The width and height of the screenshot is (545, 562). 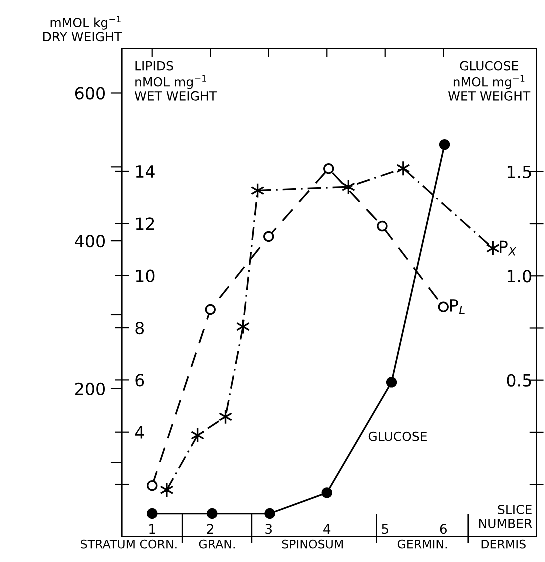 I want to click on x-axis-title: SLICE NUMBER, so click(x=505, y=516).